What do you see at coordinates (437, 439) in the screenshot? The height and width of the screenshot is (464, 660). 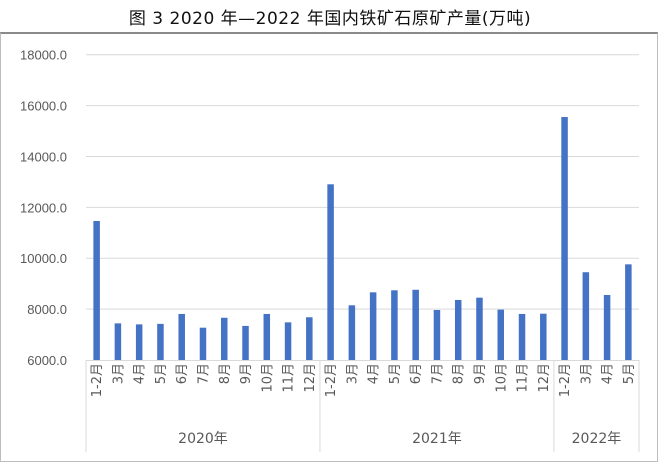 I see `group-label: 2021年` at bounding box center [437, 439].